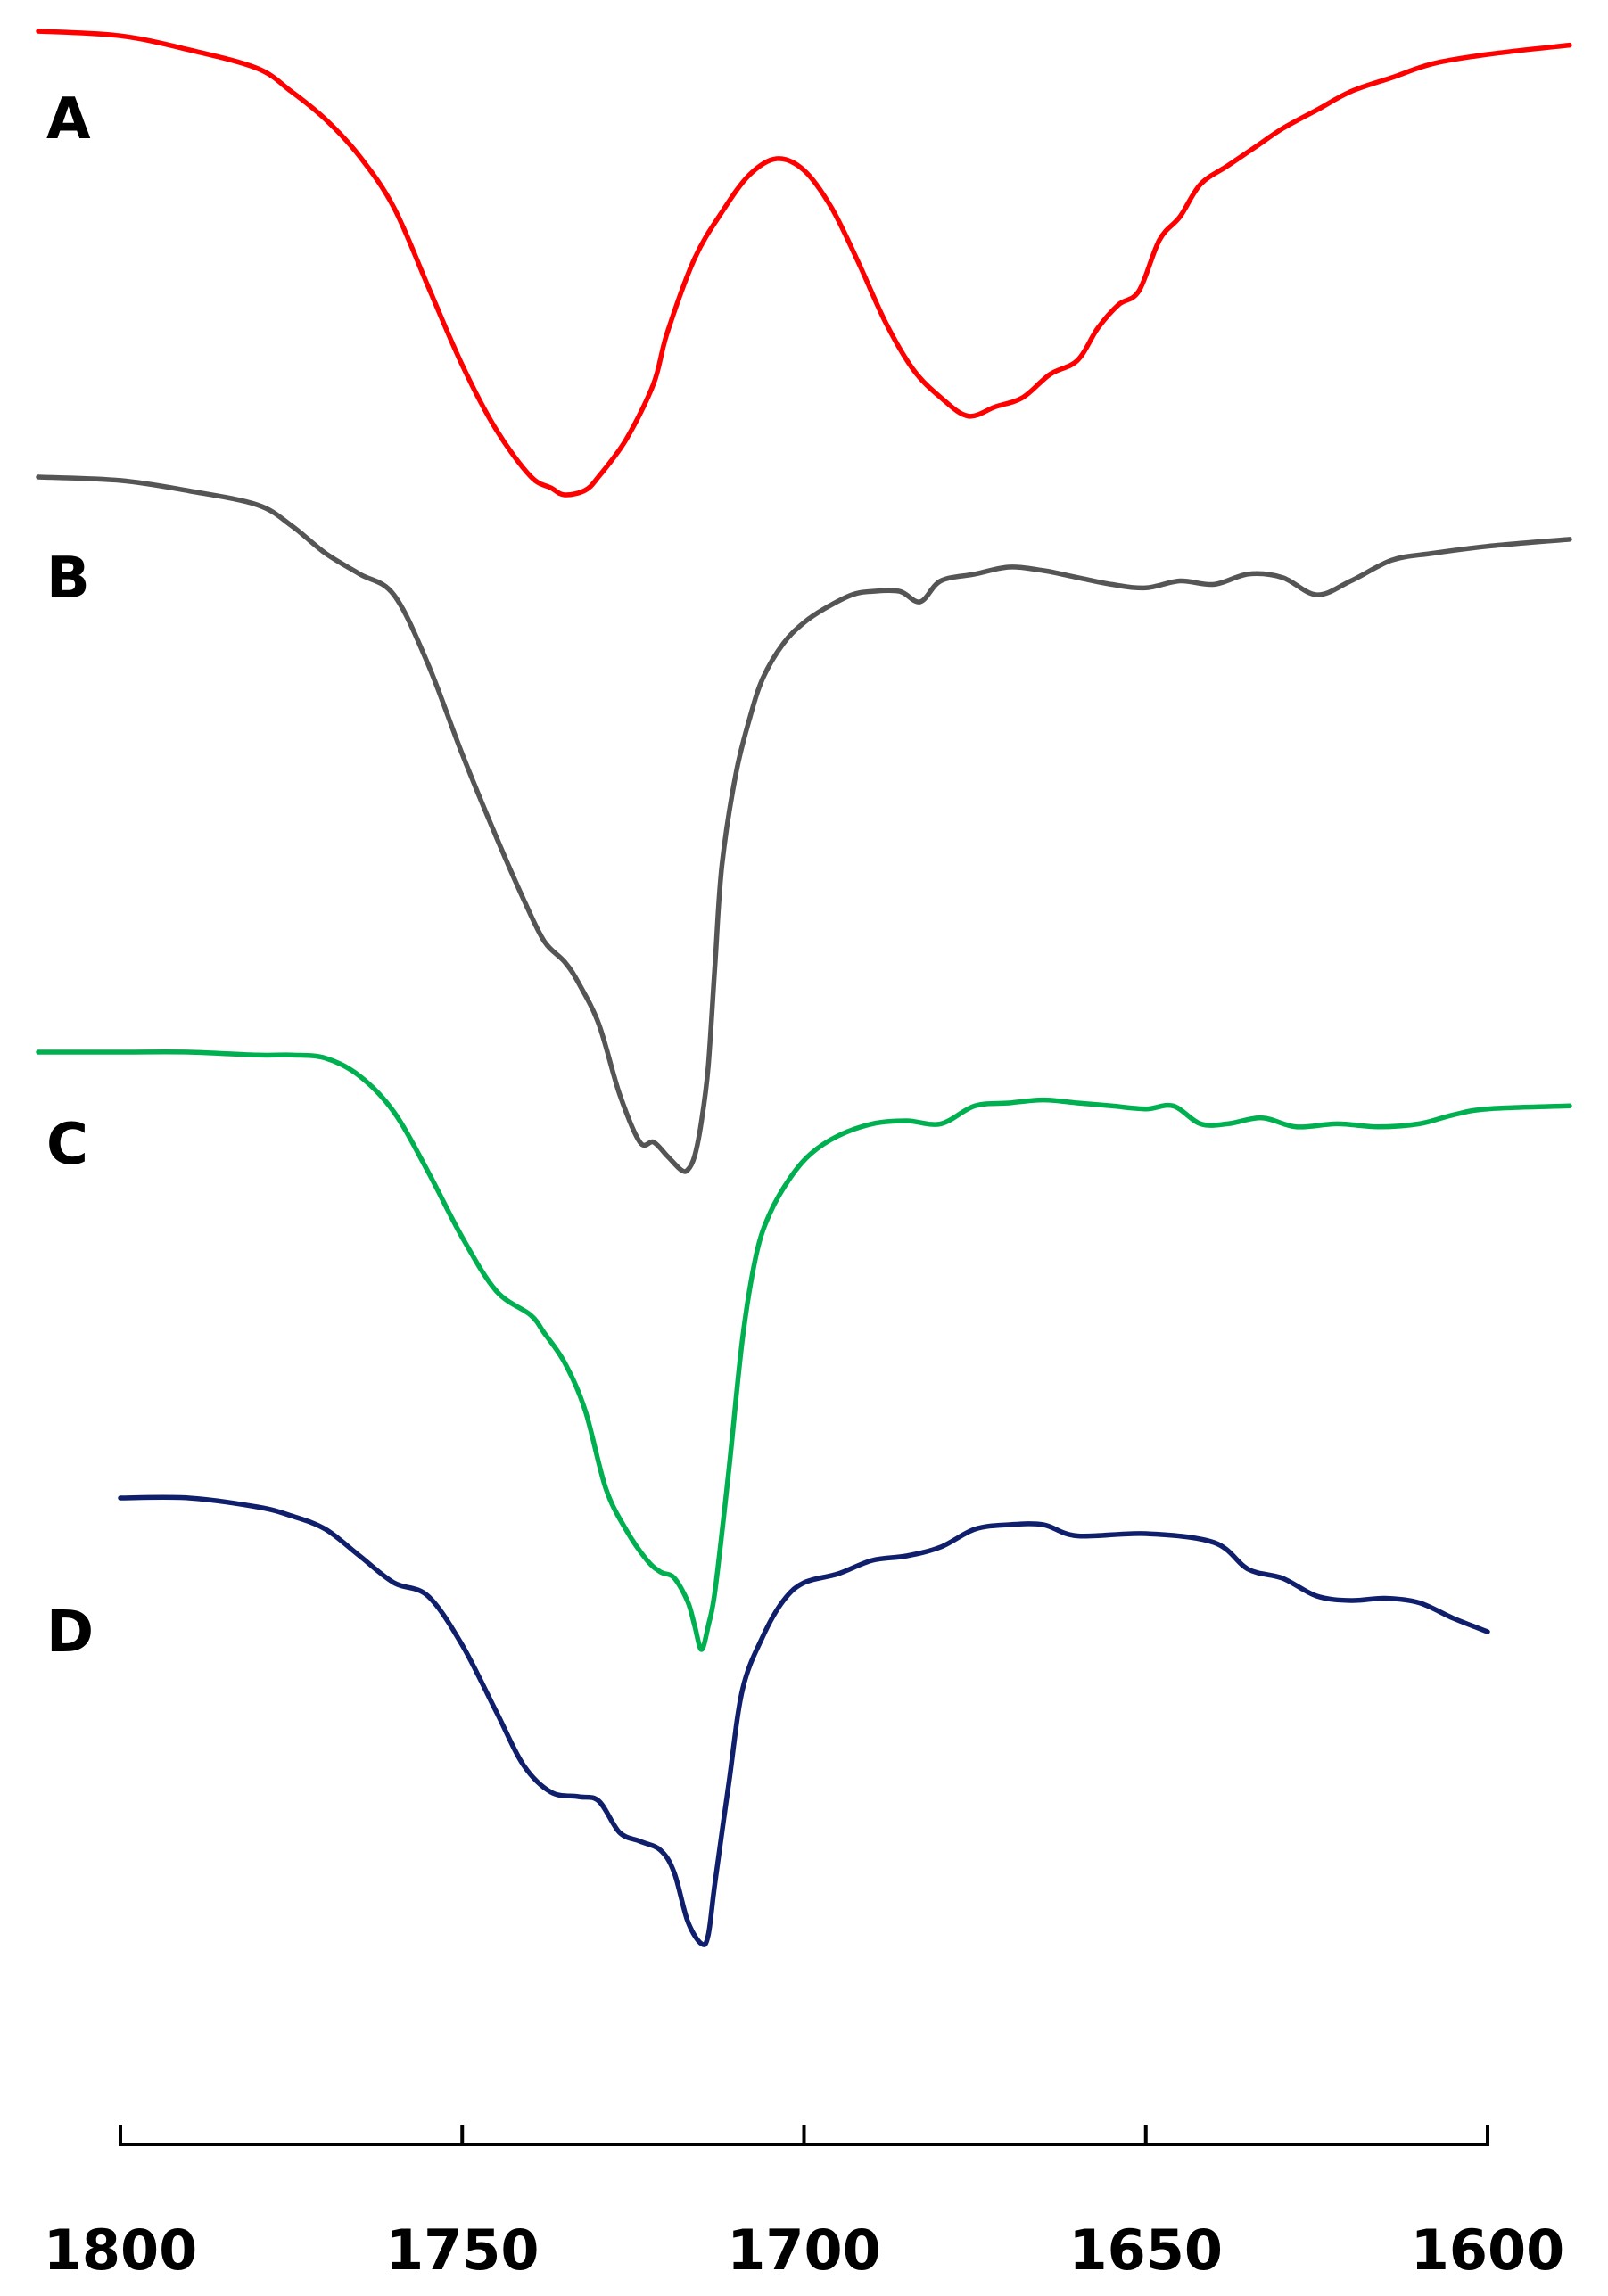  Describe the element at coordinates (70, 876) in the screenshot. I see `series-label-layer: A B C D` at that location.